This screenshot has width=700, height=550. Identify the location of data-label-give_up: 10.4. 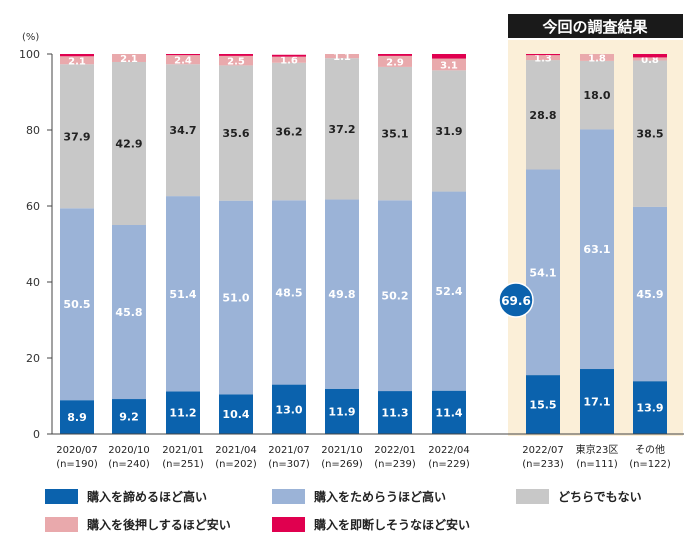
(235, 414).